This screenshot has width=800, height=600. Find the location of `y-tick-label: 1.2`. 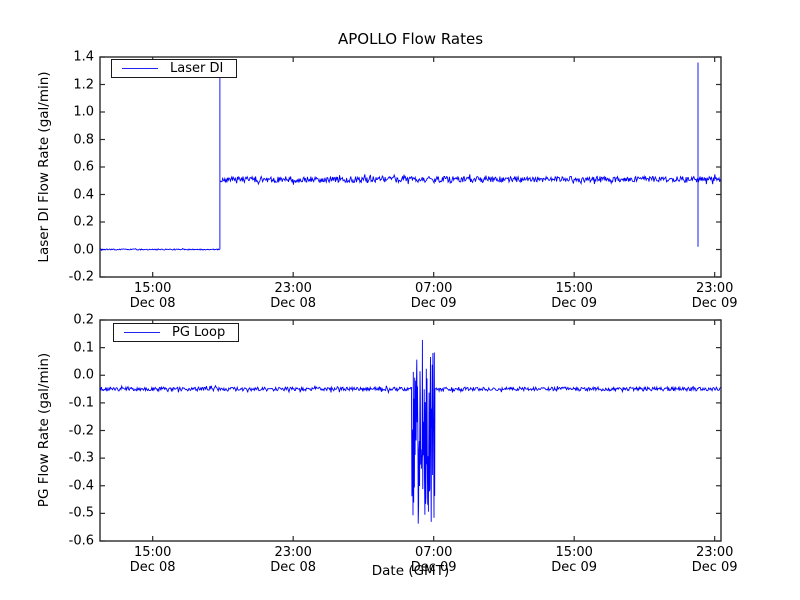

y-tick-label: 1.2 is located at coordinates (83, 84).